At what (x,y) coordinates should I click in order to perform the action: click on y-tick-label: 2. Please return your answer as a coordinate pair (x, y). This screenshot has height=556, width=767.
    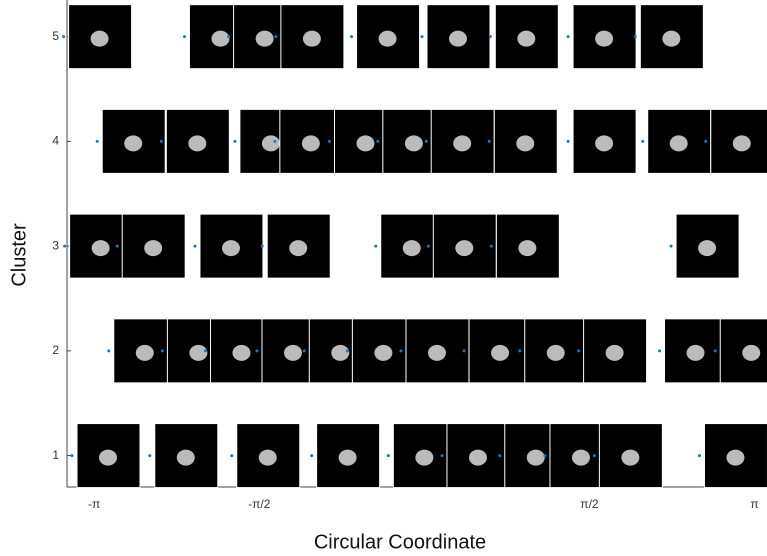
    Looking at the image, I should click on (55, 350).